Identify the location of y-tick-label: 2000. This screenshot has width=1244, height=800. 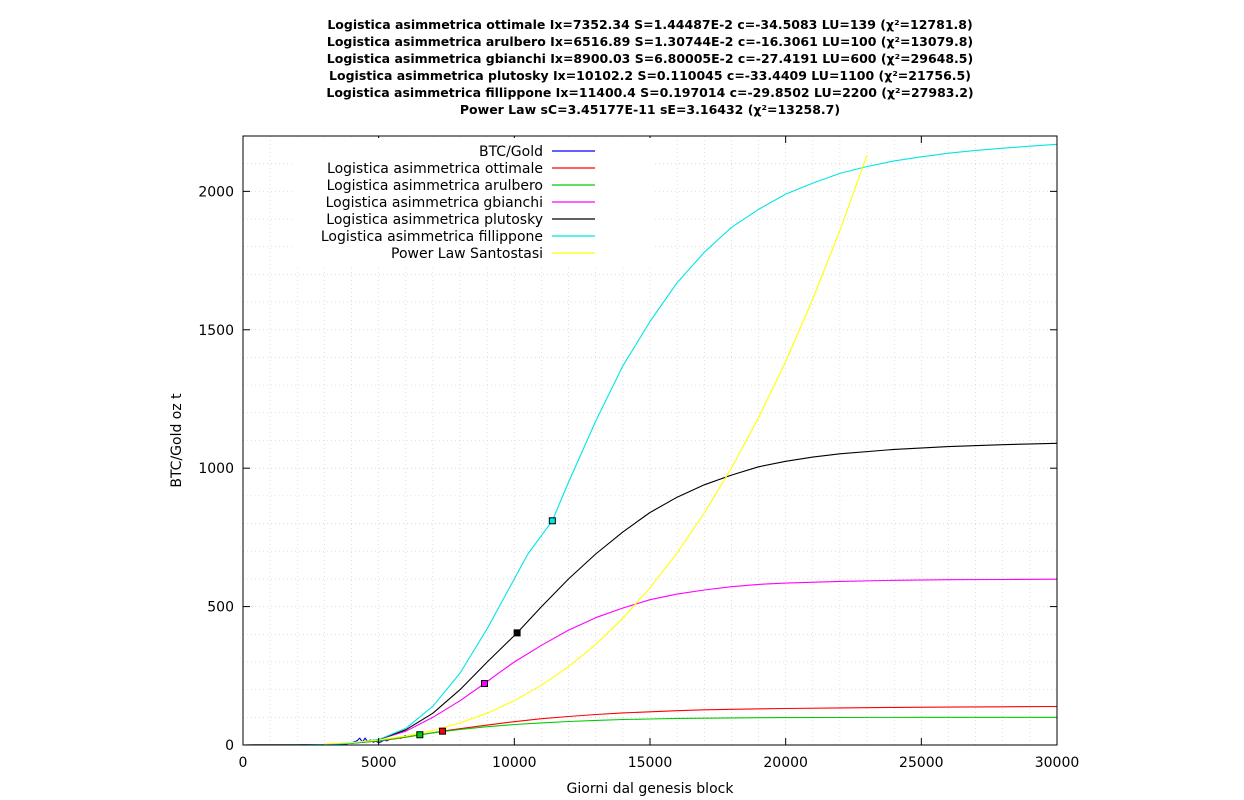
(216, 192).